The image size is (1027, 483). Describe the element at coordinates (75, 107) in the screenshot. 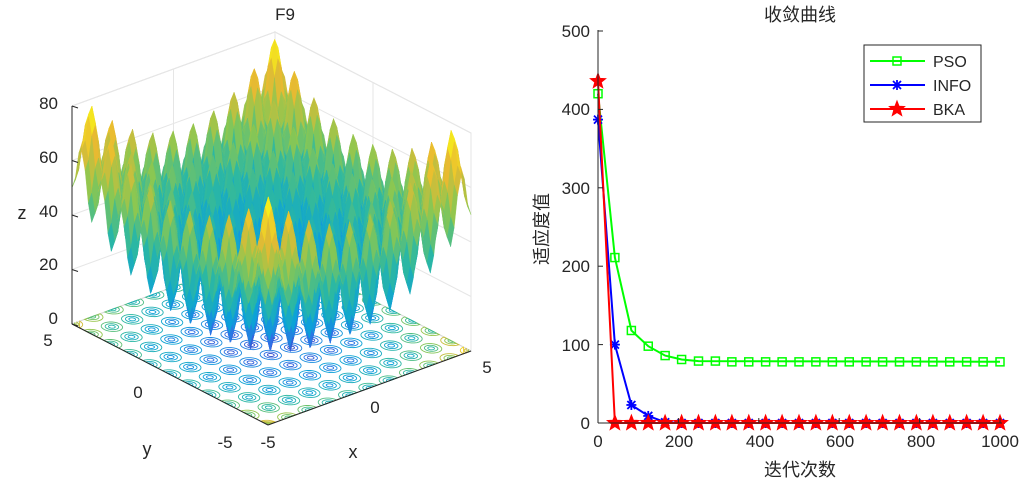

I see `z-tick` at that location.